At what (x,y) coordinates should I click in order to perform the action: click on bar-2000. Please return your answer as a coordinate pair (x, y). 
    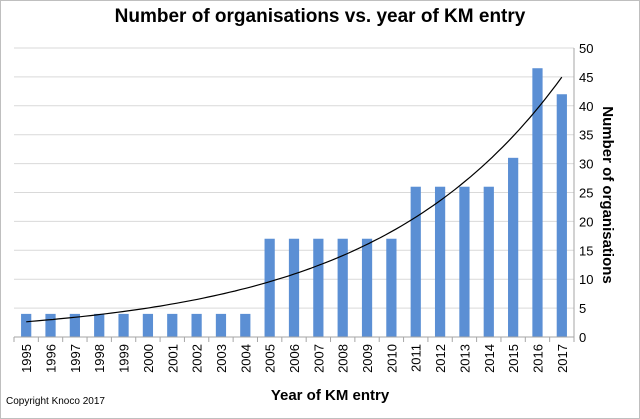
    Looking at the image, I should click on (148, 325).